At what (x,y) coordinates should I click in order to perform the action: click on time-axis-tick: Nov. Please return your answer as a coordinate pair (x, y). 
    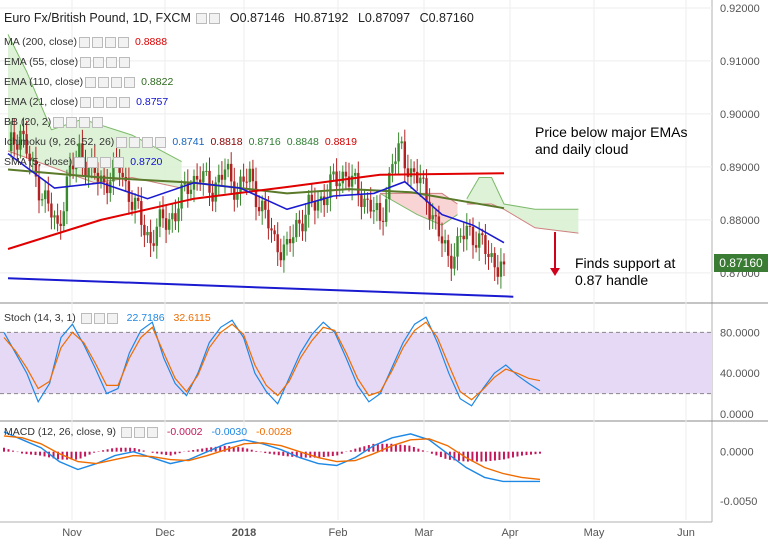
    Looking at the image, I should click on (72, 533).